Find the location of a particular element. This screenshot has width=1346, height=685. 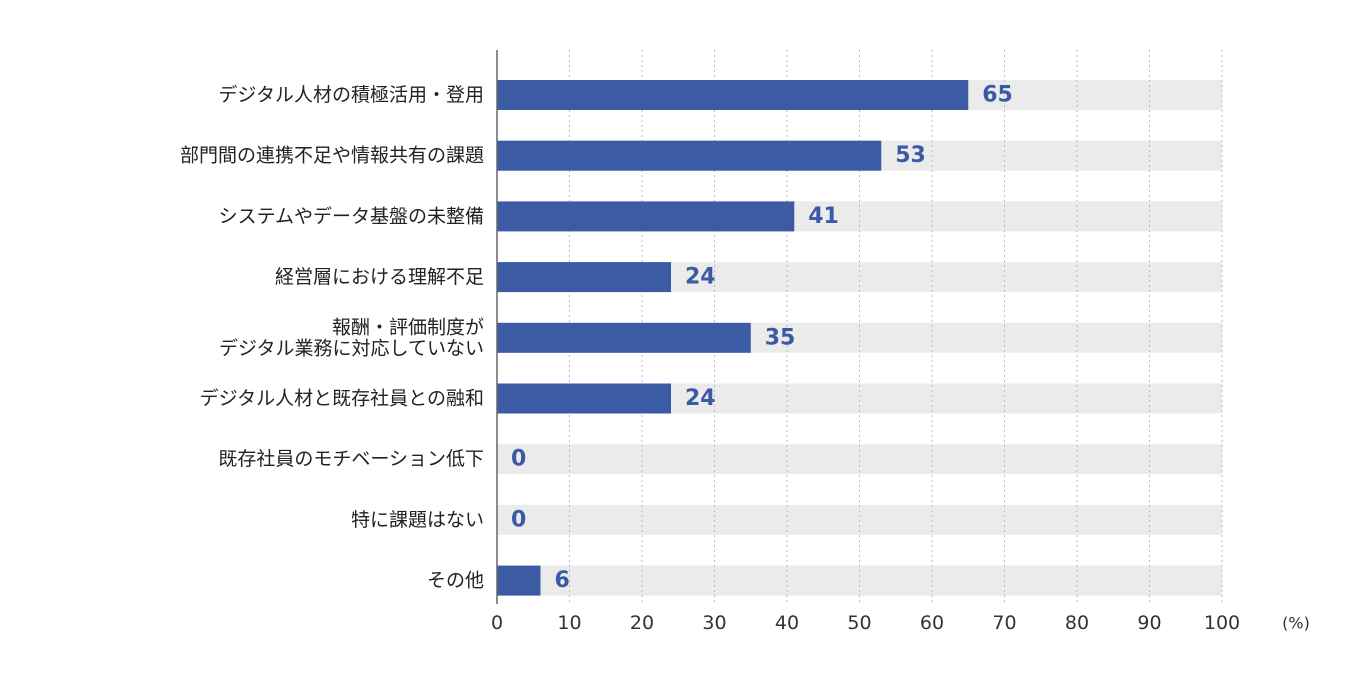

x-tick-label: 20 is located at coordinates (642, 623).